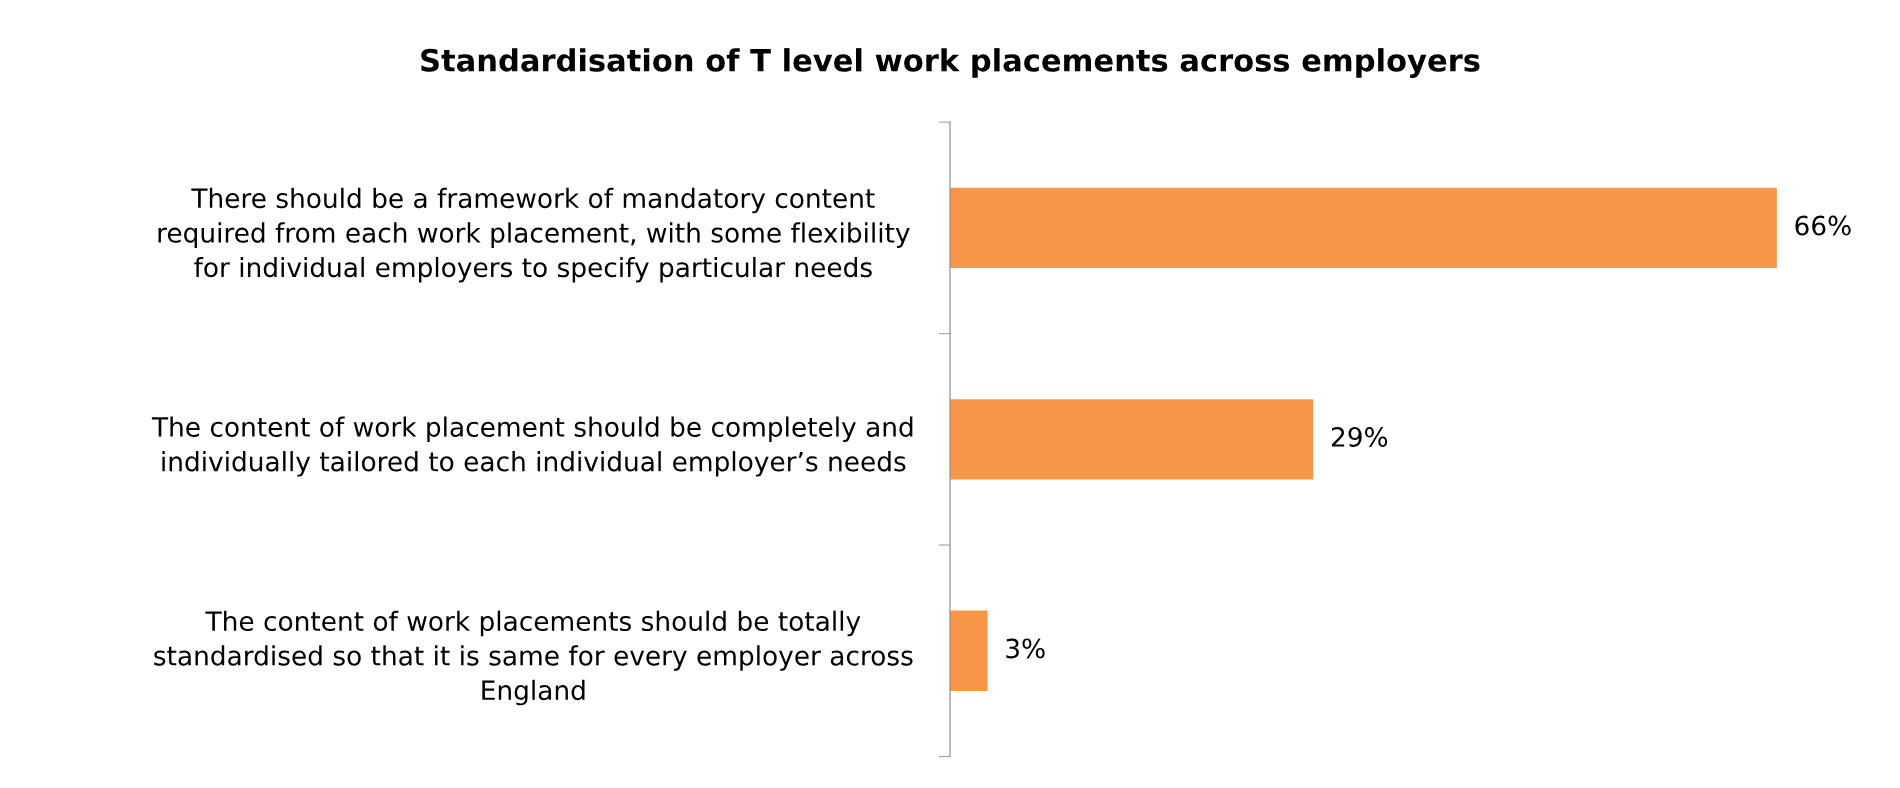 The height and width of the screenshot is (788, 1900). What do you see at coordinates (532, 446) in the screenshot?
I see `y-tick-label: The content of work placement should be completely and individually tailored to each individual employer’s needs` at bounding box center [532, 446].